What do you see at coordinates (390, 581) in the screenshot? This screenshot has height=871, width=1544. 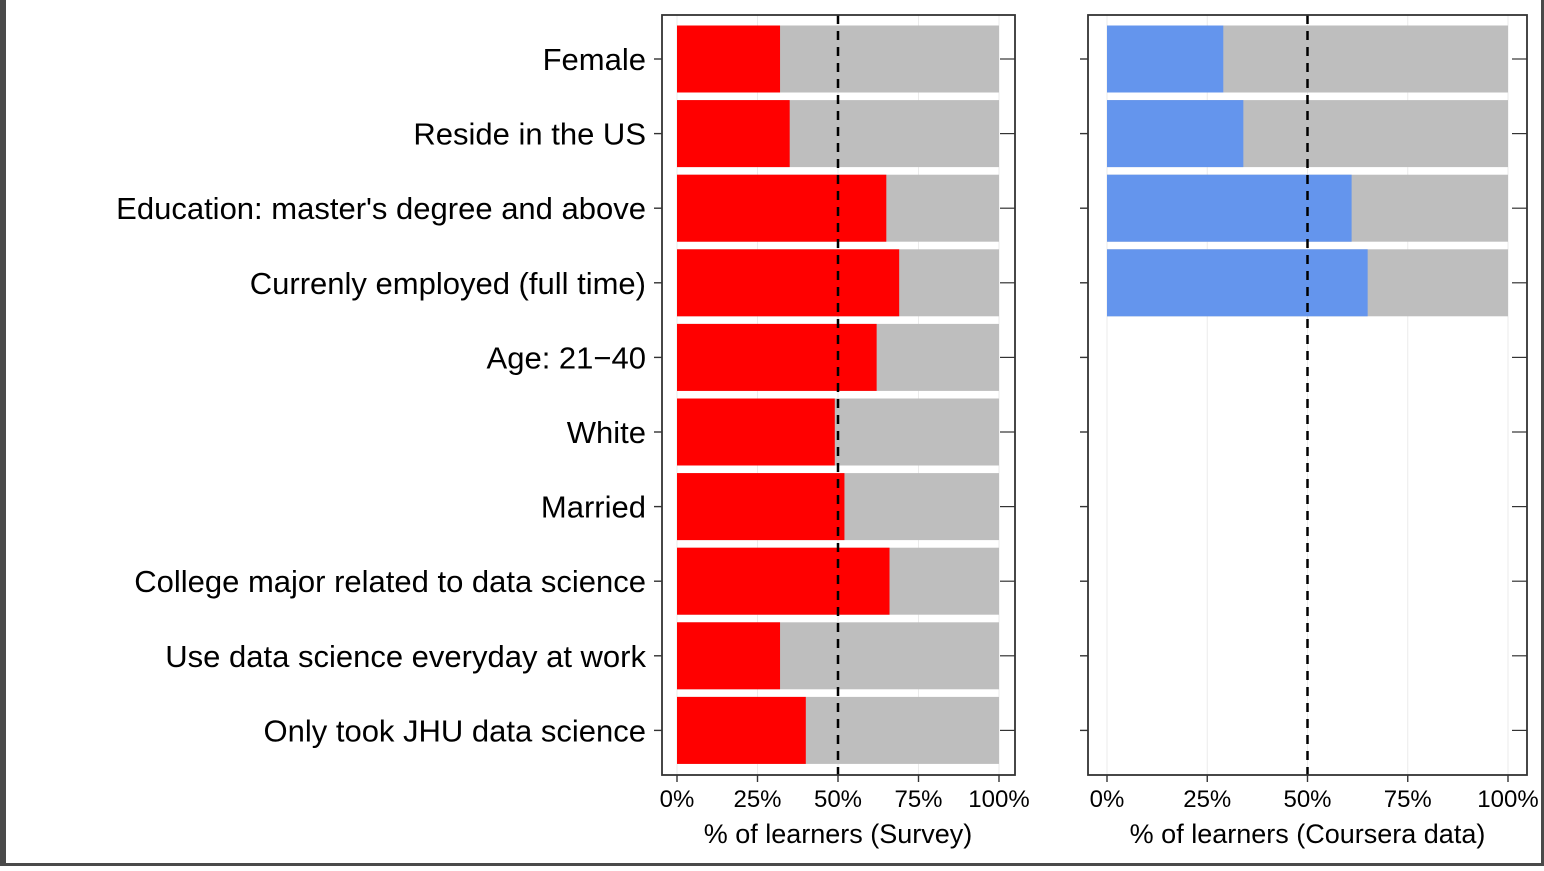 I see `y-tick-label: College major related to data science` at bounding box center [390, 581].